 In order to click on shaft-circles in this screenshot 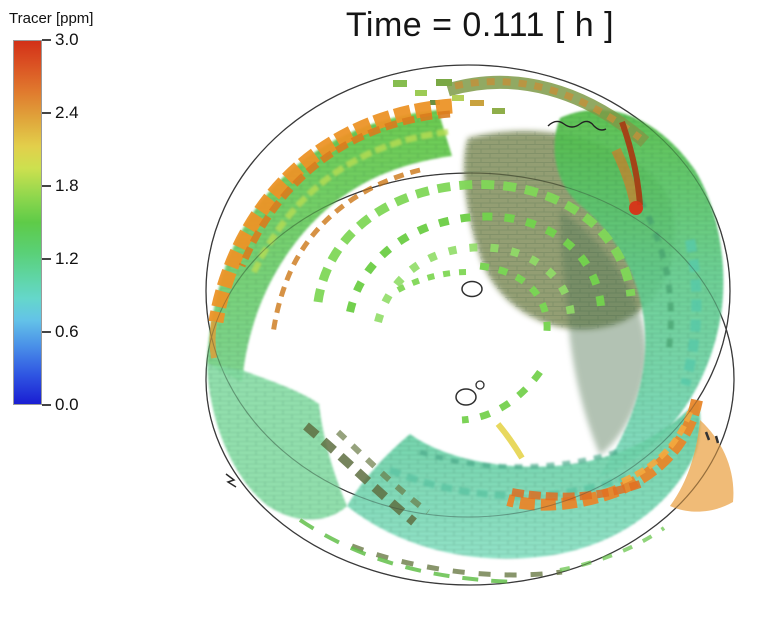, I will do `click(470, 343)`.